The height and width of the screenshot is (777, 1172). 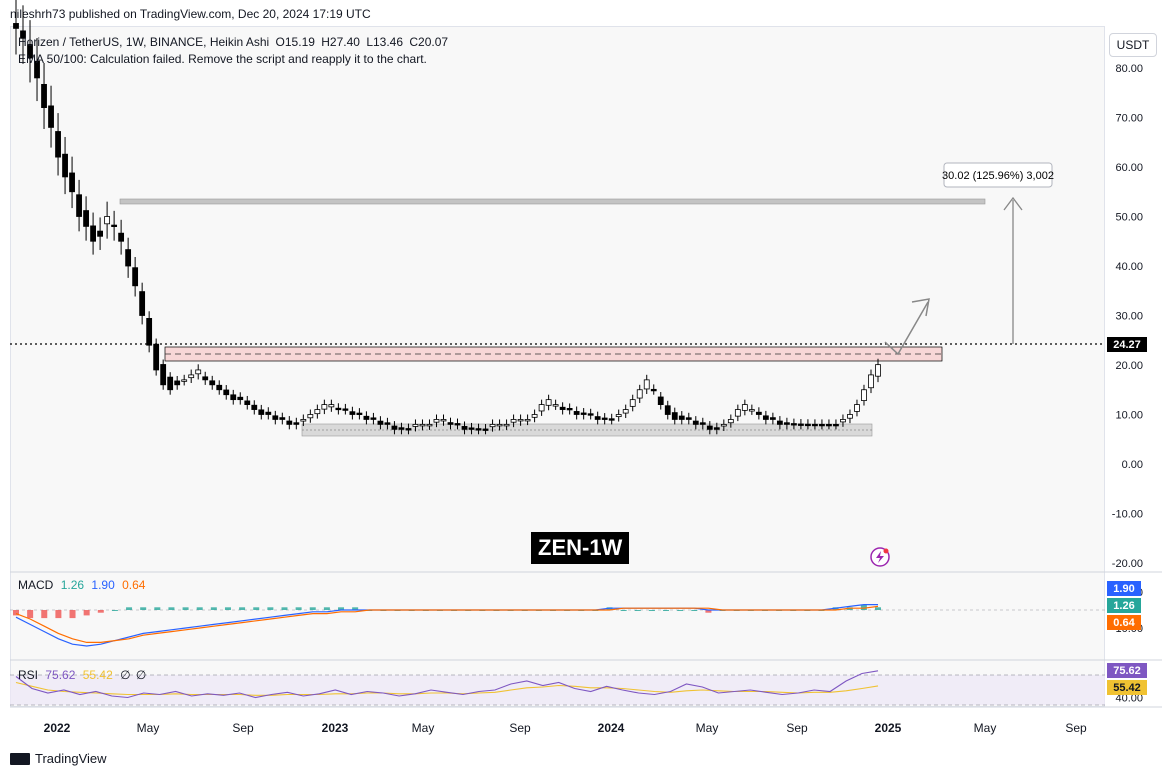 What do you see at coordinates (880, 557) in the screenshot?
I see `flash-icon-bolt` at bounding box center [880, 557].